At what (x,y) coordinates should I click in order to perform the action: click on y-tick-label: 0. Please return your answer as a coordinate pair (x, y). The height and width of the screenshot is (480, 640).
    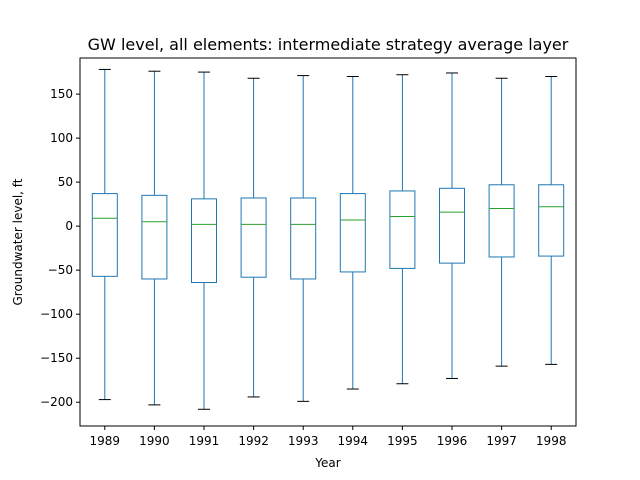
    Looking at the image, I should click on (69, 226).